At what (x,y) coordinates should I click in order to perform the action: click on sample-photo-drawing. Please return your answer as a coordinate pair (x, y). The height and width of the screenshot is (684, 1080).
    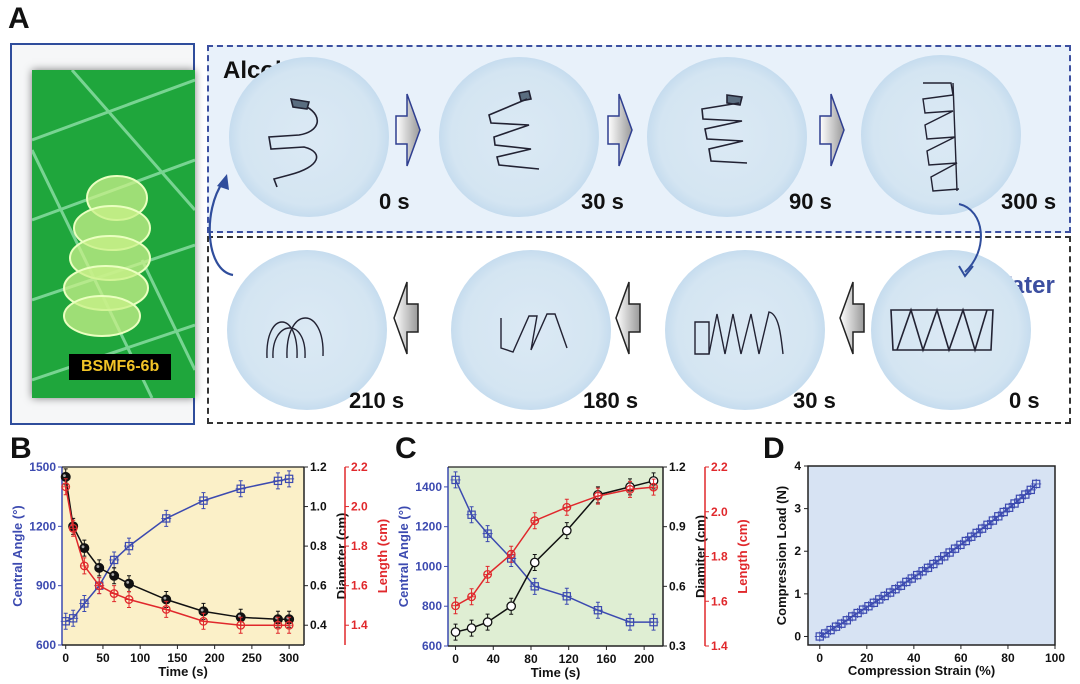
    Looking at the image, I should click on (113, 234).